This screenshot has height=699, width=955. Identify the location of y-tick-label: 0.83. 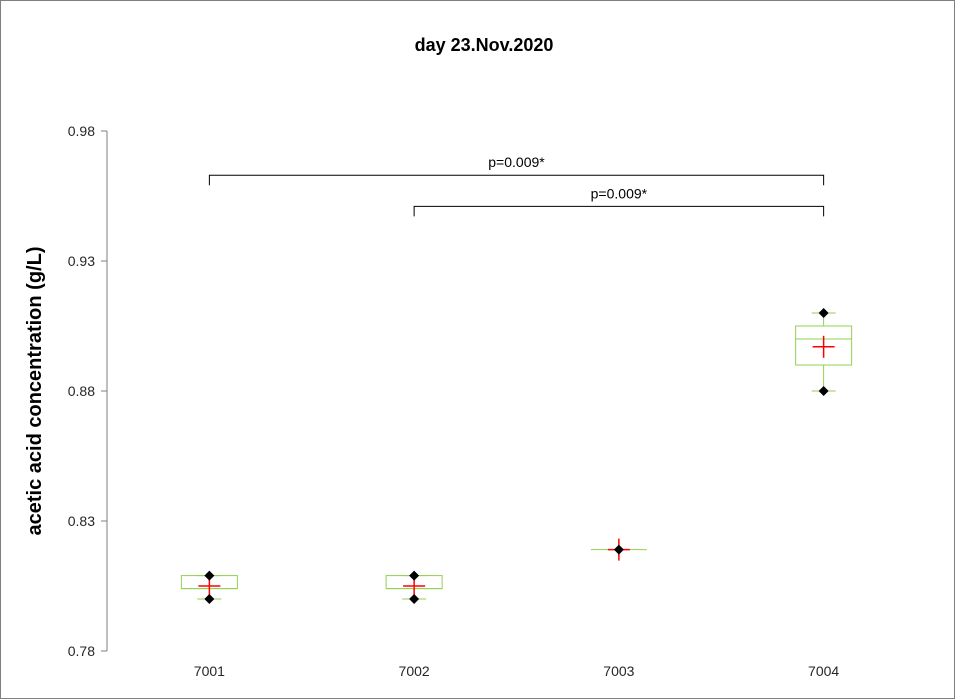
(81, 521).